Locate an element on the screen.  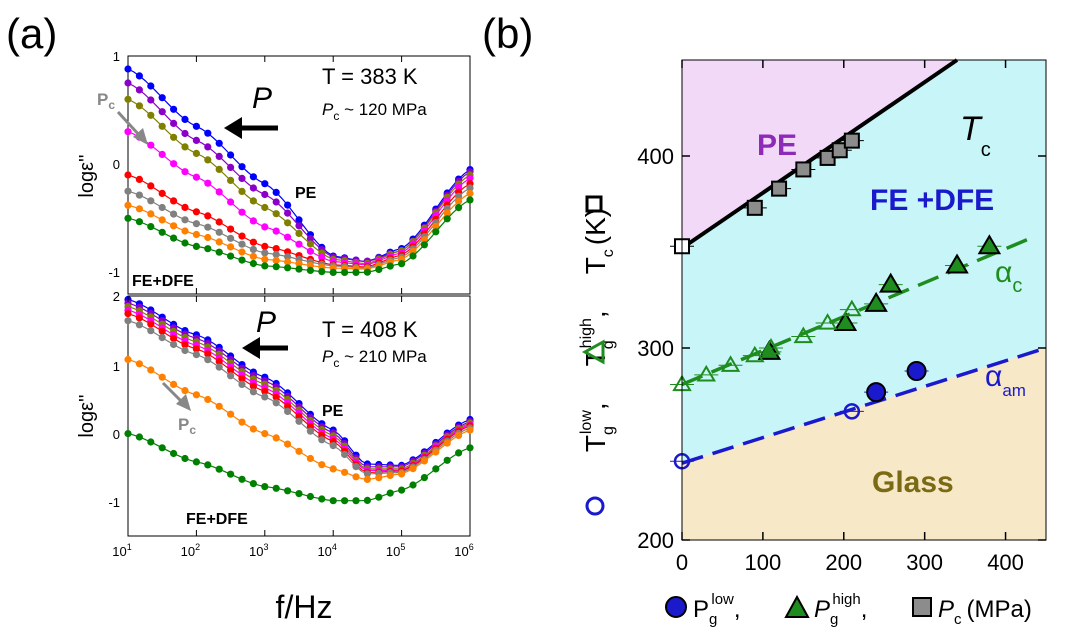
a-bot-pressure-arrow is located at coordinates (265, 348).